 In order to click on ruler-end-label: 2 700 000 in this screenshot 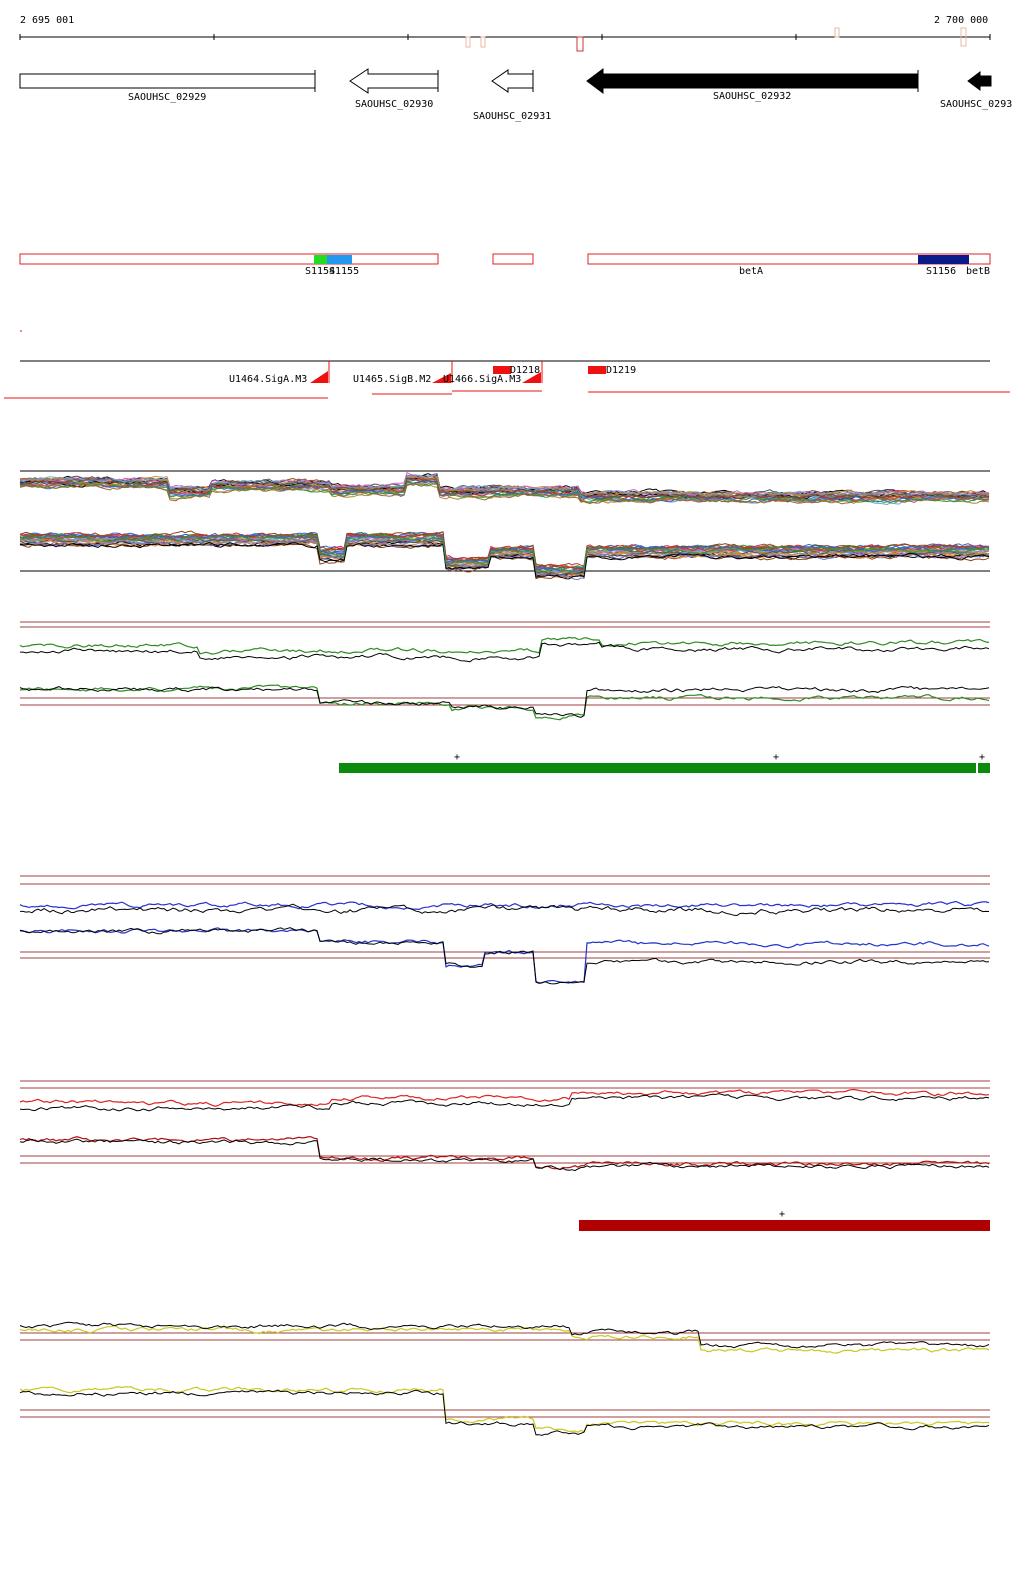, I will do `click(961, 20)`.